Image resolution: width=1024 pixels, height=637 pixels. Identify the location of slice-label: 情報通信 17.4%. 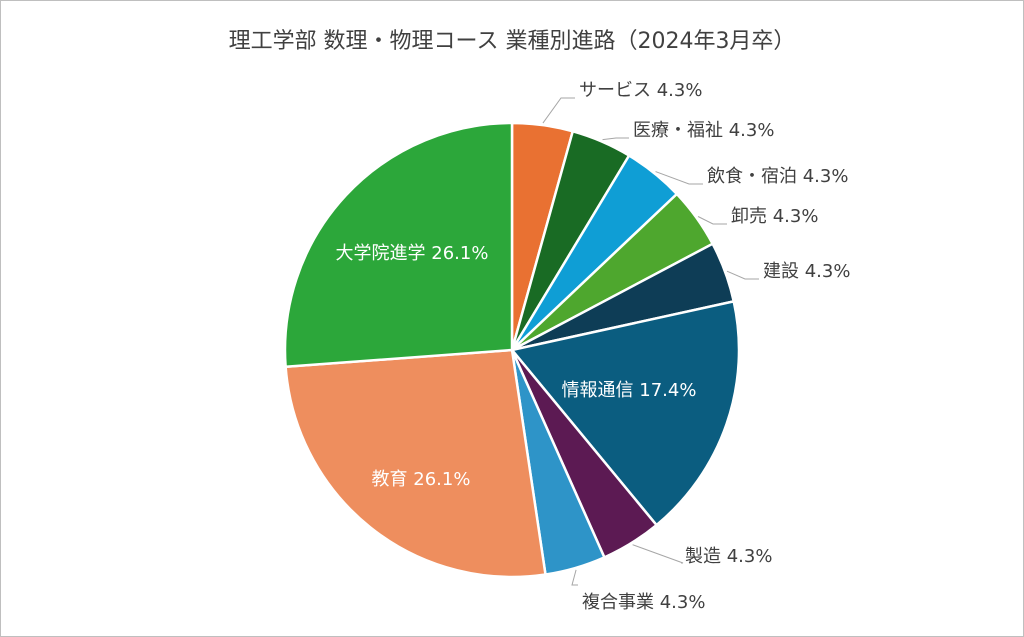
(629, 390).